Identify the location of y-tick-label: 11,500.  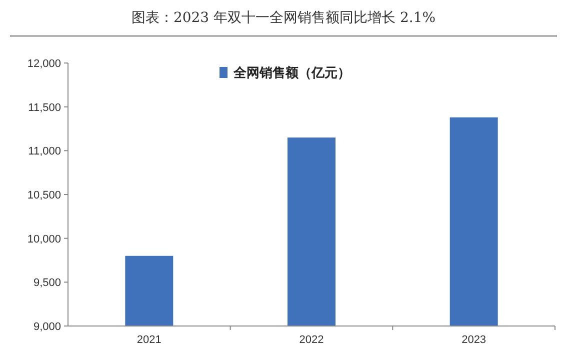
(44, 108).